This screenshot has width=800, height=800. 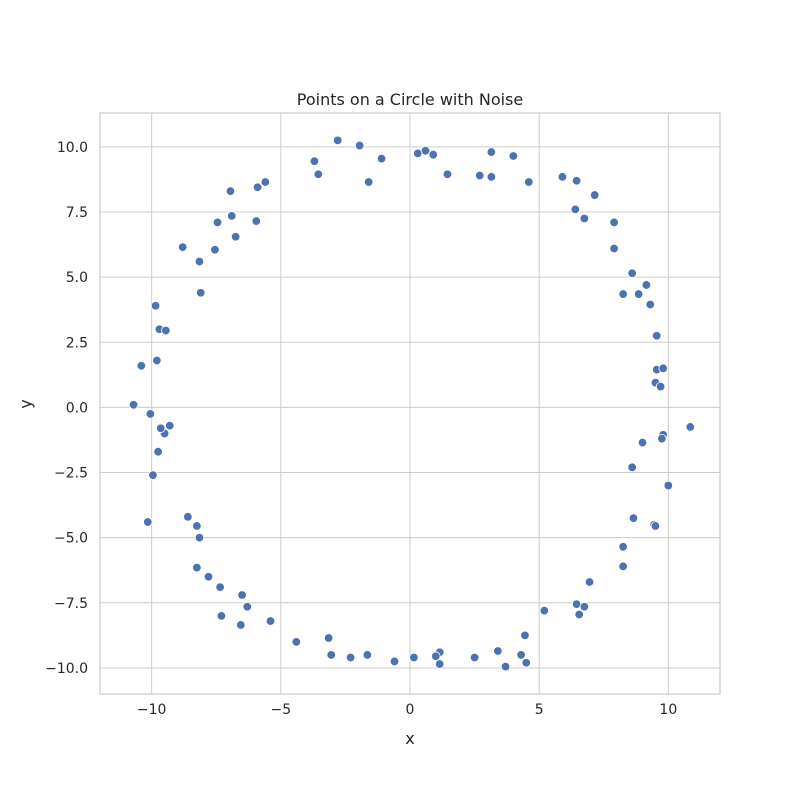 I want to click on x-tick-label: 0, so click(x=410, y=710).